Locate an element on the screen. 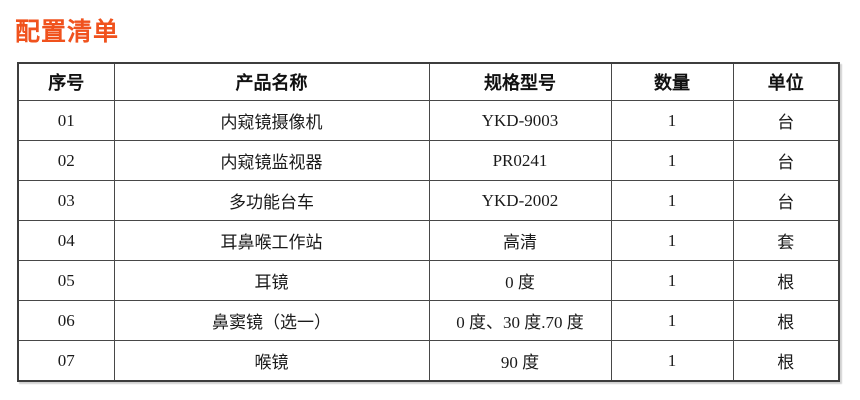  cell-spec: 90 度 is located at coordinates (520, 361).